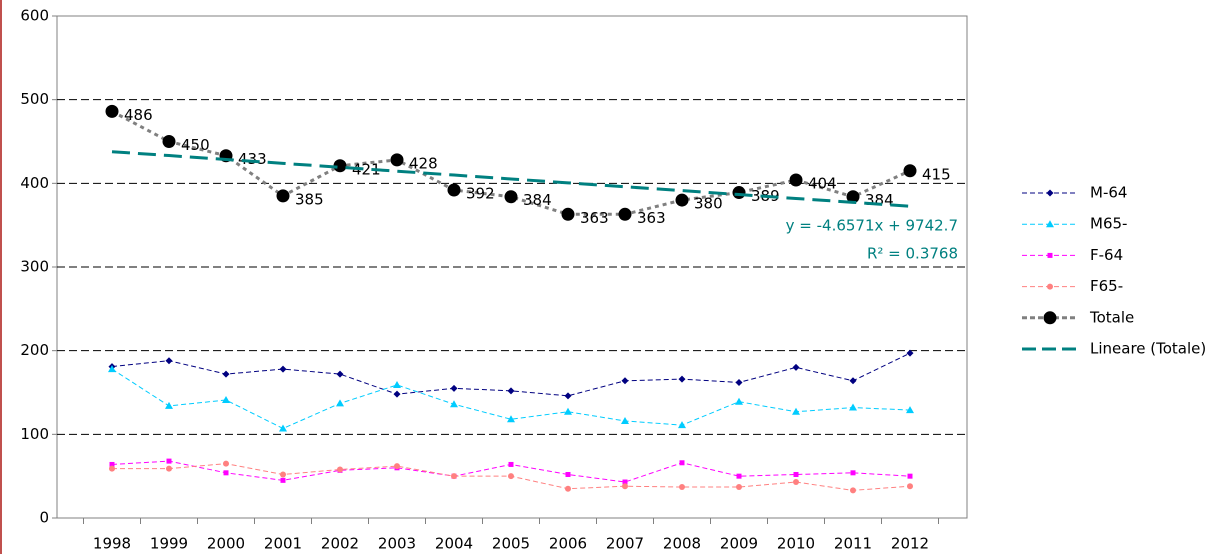  I want to click on legend-label: Lineare (Totale), so click(1148, 349).